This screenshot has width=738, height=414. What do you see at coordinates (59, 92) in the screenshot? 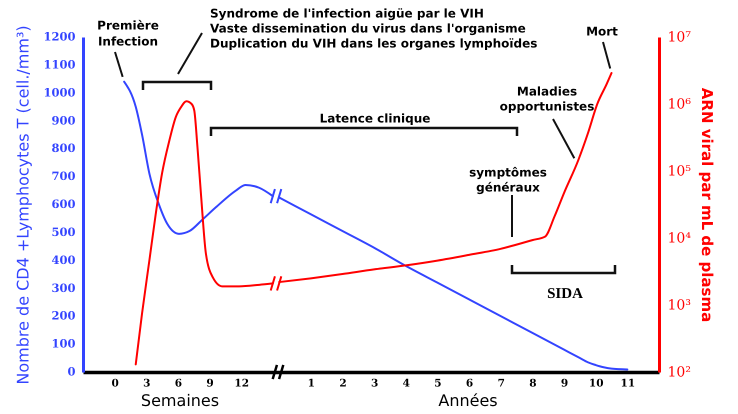
I see `y-tick-label: 1000` at bounding box center [59, 92].